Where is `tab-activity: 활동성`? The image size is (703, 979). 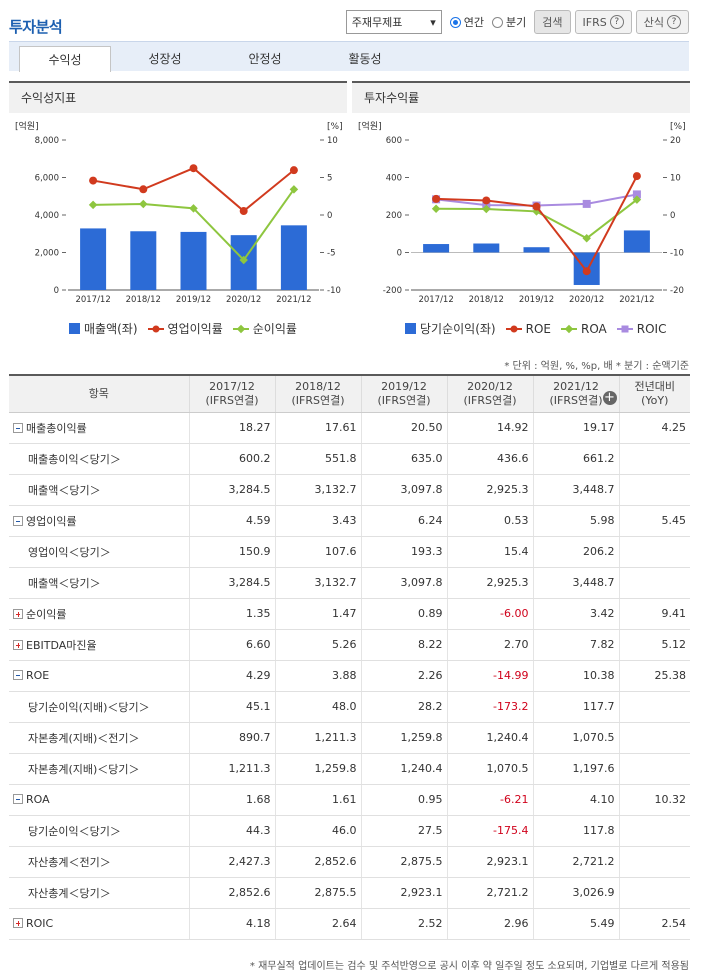 tab-activity: 활동성 is located at coordinates (365, 59).